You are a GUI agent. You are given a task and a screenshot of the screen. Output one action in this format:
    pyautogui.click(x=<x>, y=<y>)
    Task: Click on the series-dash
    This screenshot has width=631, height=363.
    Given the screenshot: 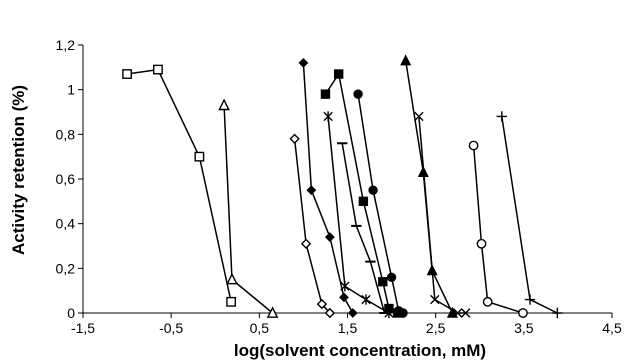 What is the action you would take?
    pyautogui.click(x=363, y=228)
    